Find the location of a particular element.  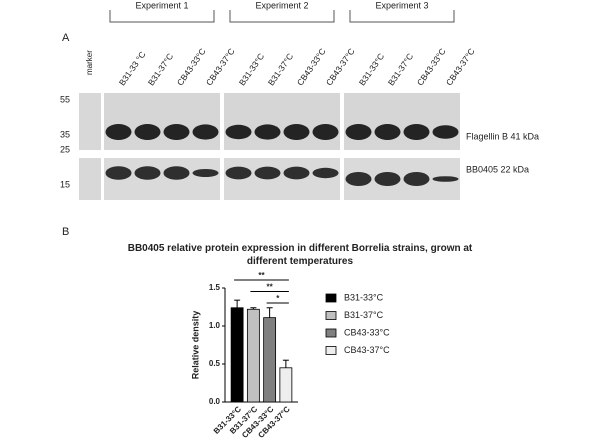

marker-size: 55 is located at coordinates (65, 99).